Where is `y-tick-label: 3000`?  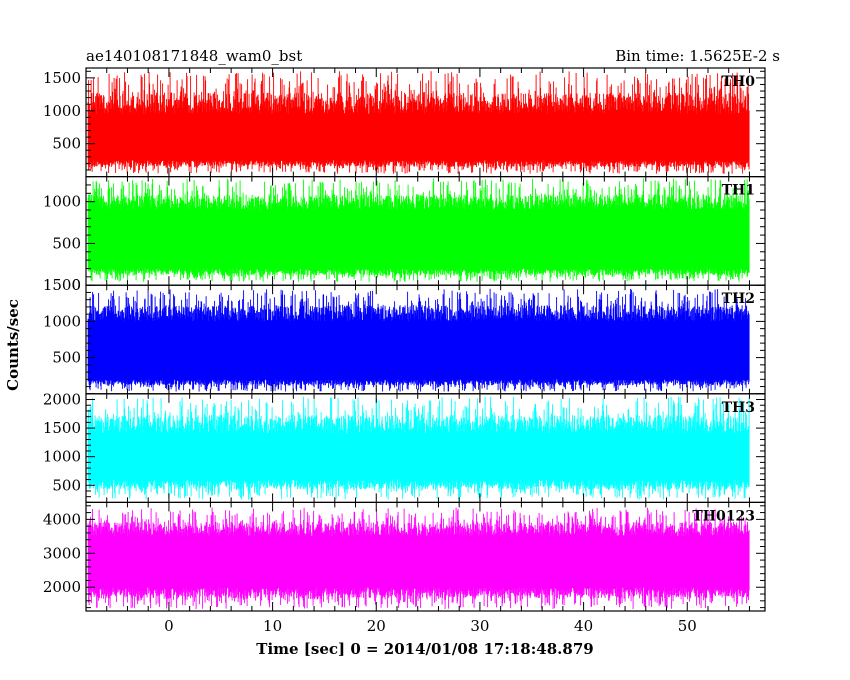 y-tick-label: 3000 is located at coordinates (62, 553).